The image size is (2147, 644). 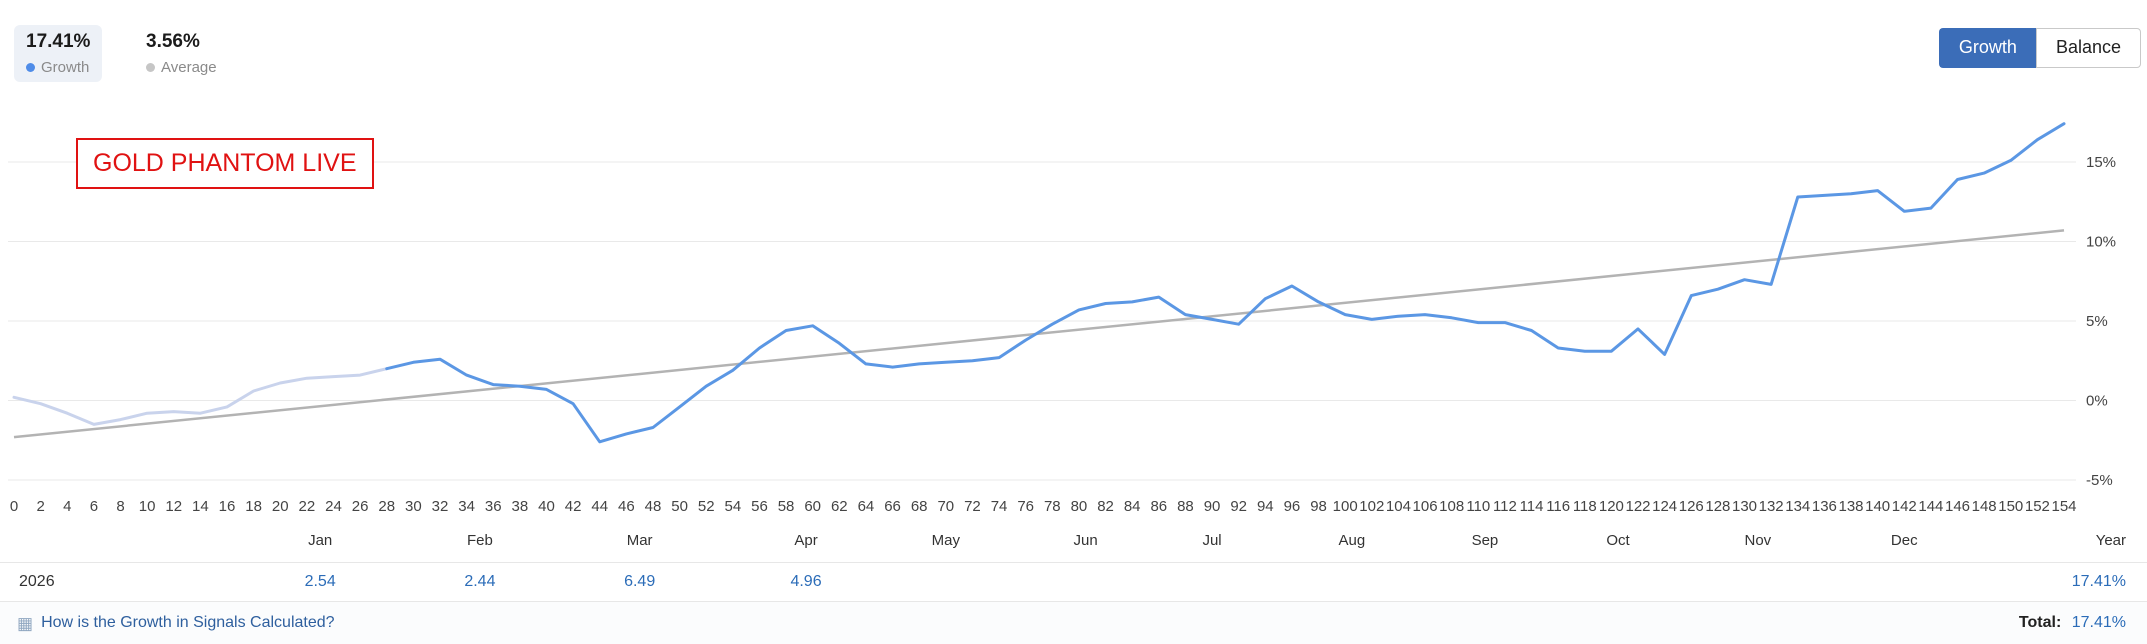 What do you see at coordinates (58, 41) in the screenshot?
I see `growth-stat-value: 17.41%` at bounding box center [58, 41].